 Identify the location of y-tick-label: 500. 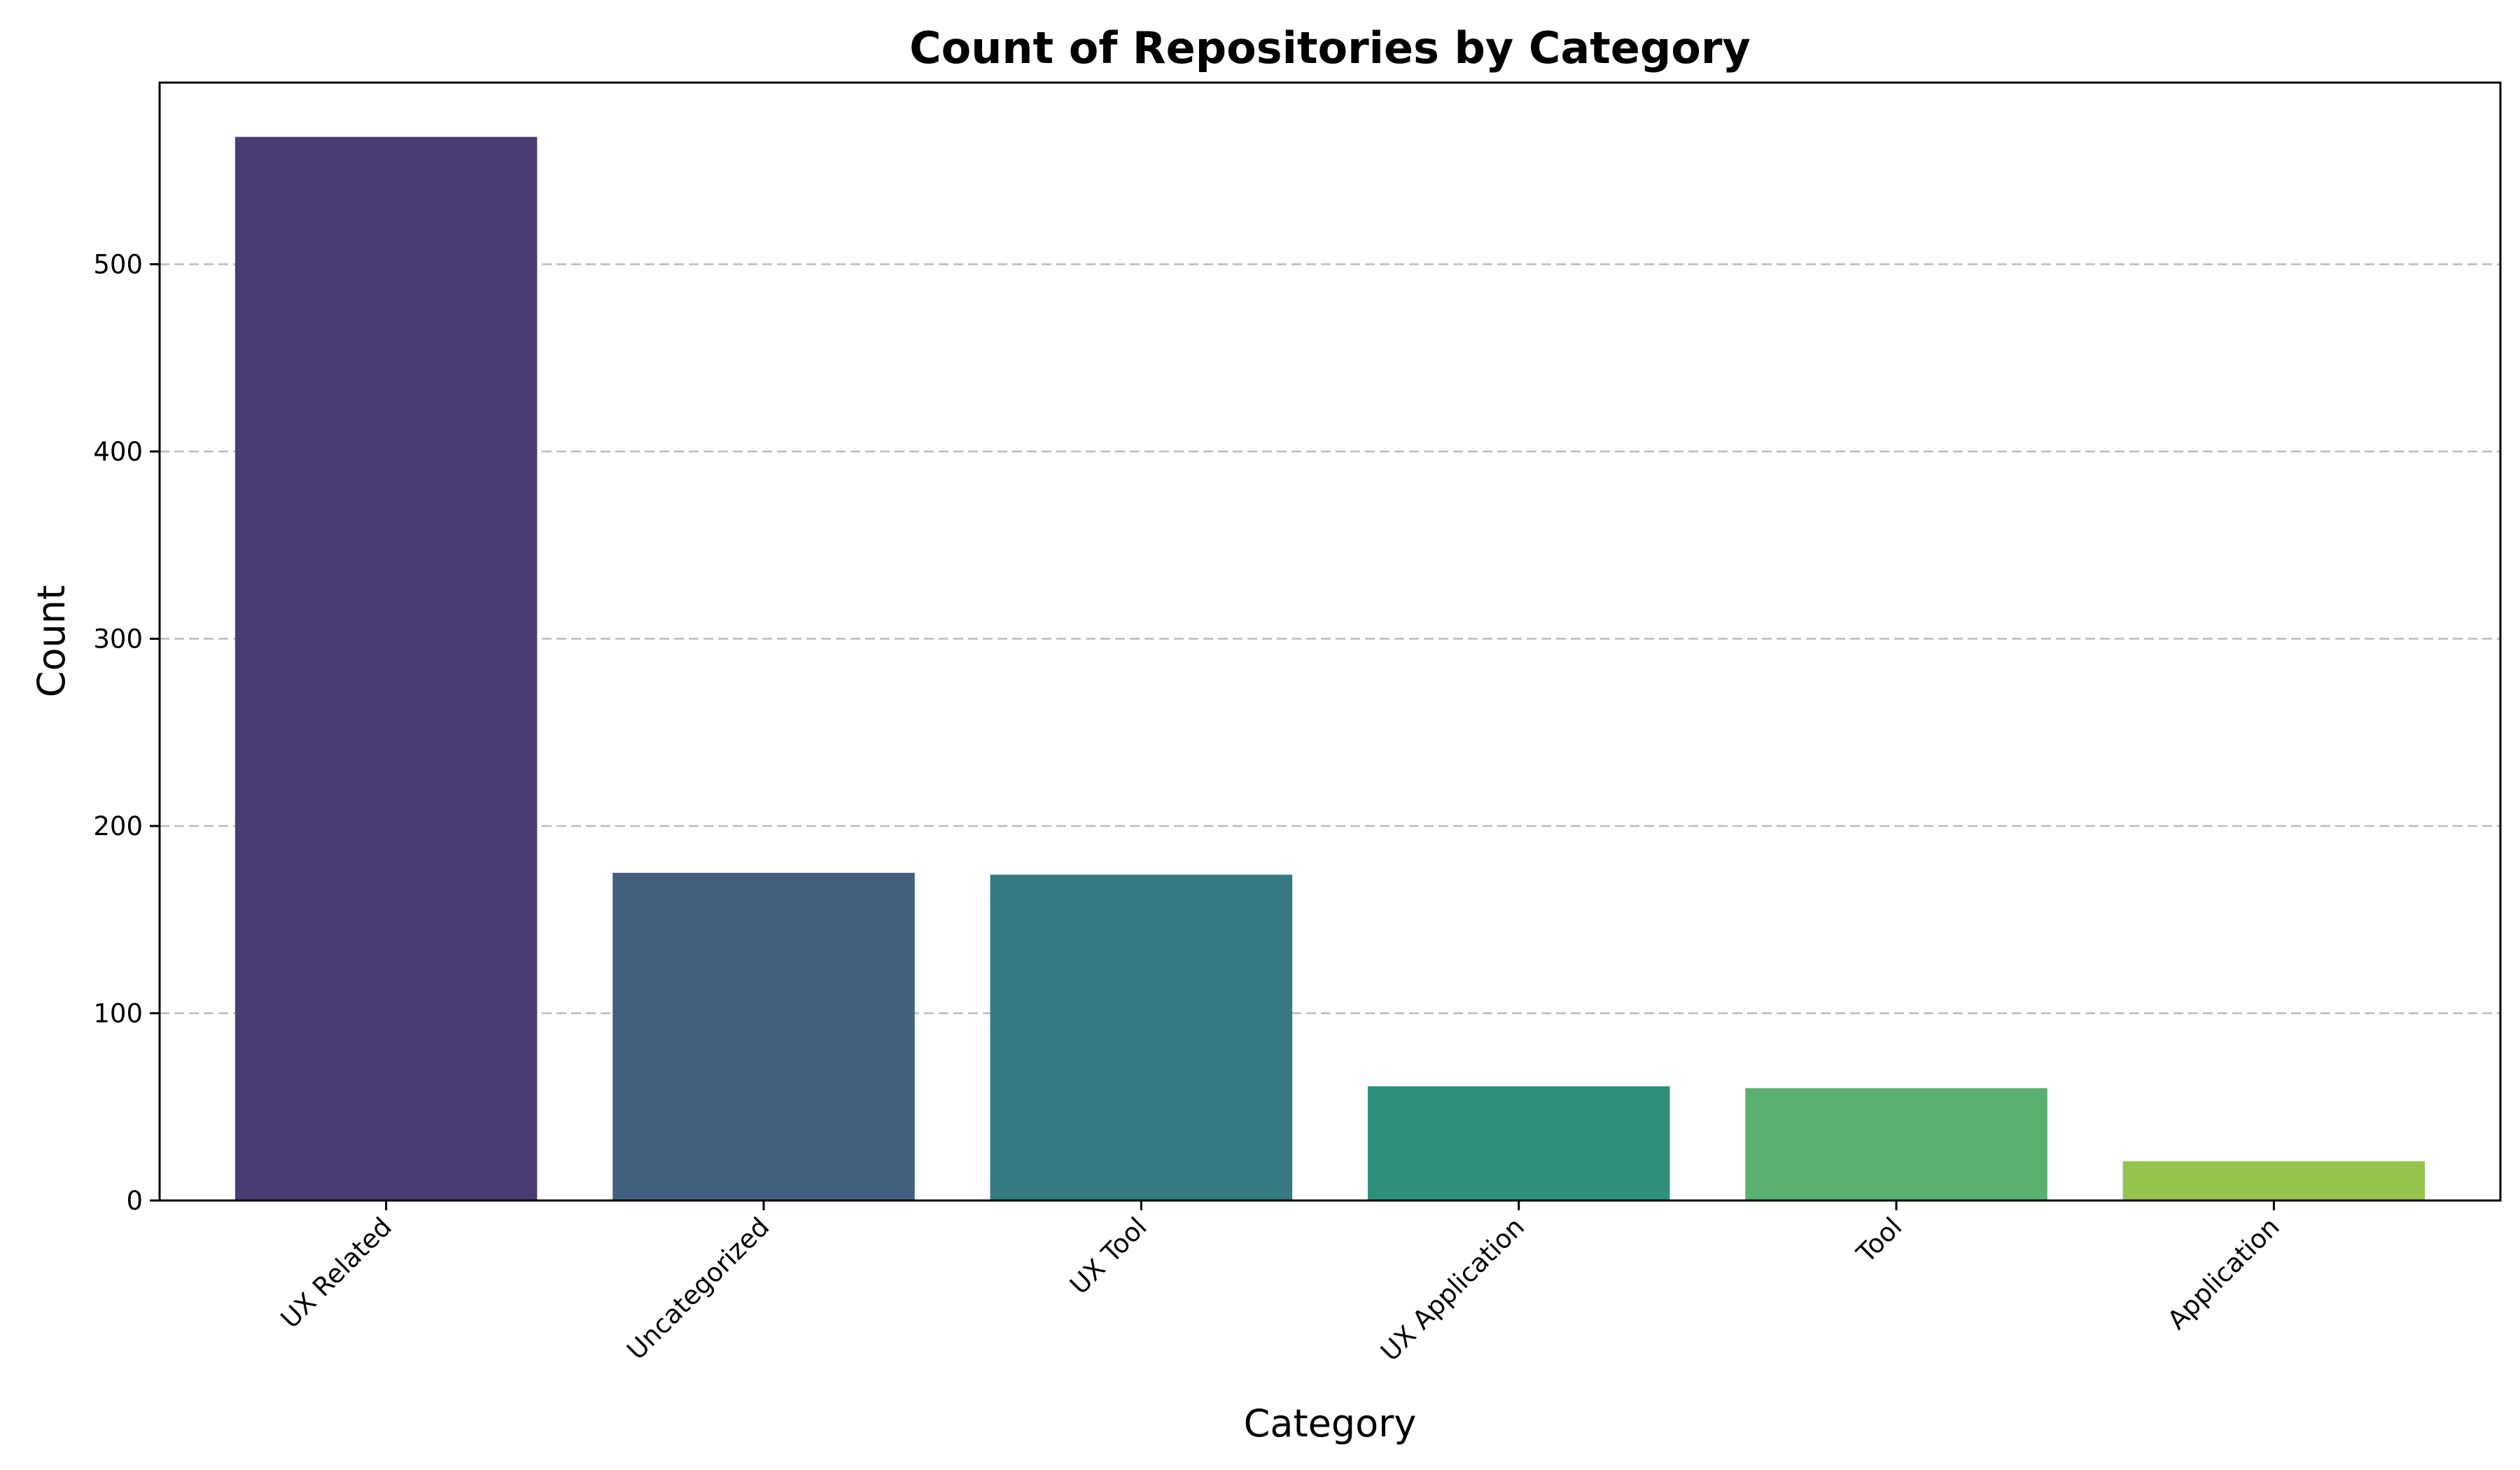
(118, 264).